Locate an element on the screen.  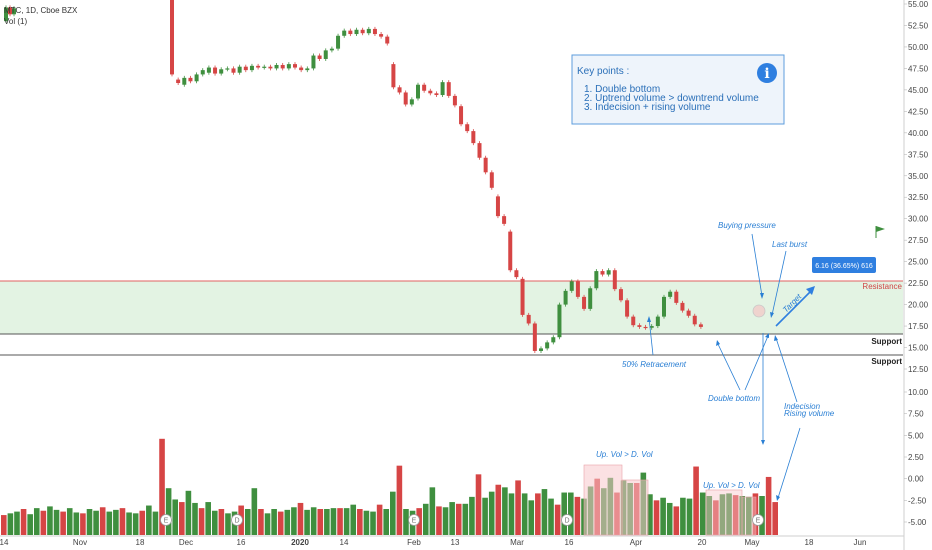
target-measure-text: 6.16 (36.65%) 616 is located at coordinates (844, 266).